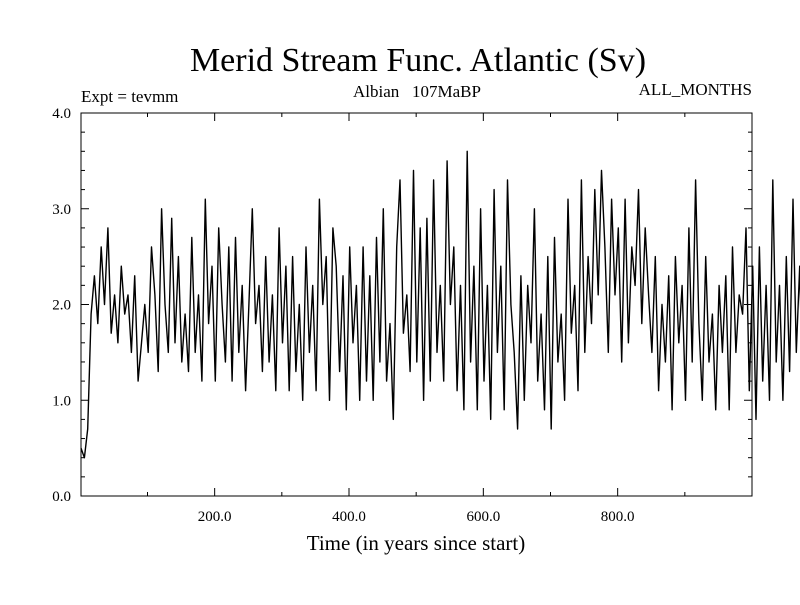 Image resolution: width=800 pixels, height=605 pixels. Describe the element at coordinates (61, 497) in the screenshot. I see `y-tick-label: 0.0` at that location.